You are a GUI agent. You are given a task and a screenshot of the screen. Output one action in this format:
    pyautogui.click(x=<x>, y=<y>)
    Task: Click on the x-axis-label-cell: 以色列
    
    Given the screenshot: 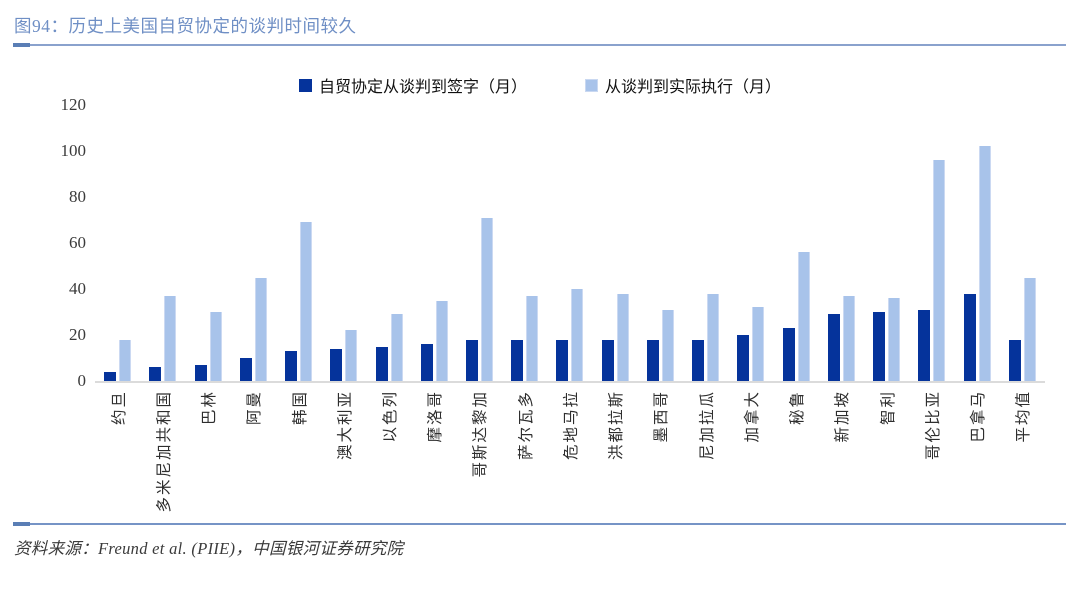 What is the action you would take?
    pyautogui.click(x=388, y=457)
    